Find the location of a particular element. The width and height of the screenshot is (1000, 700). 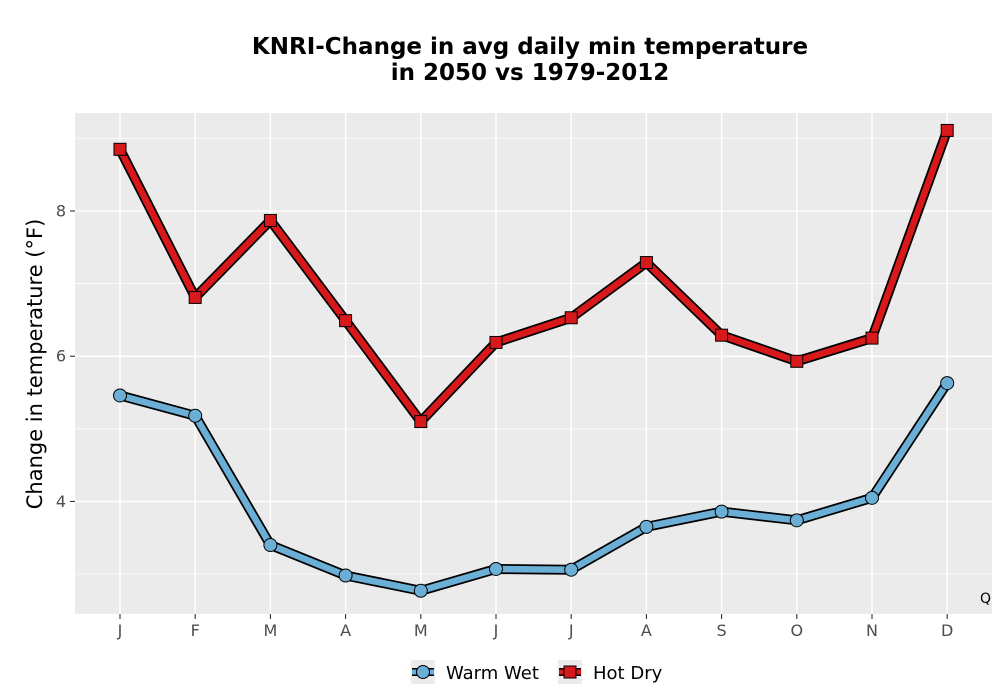

corner-label: Q is located at coordinates (985, 599).